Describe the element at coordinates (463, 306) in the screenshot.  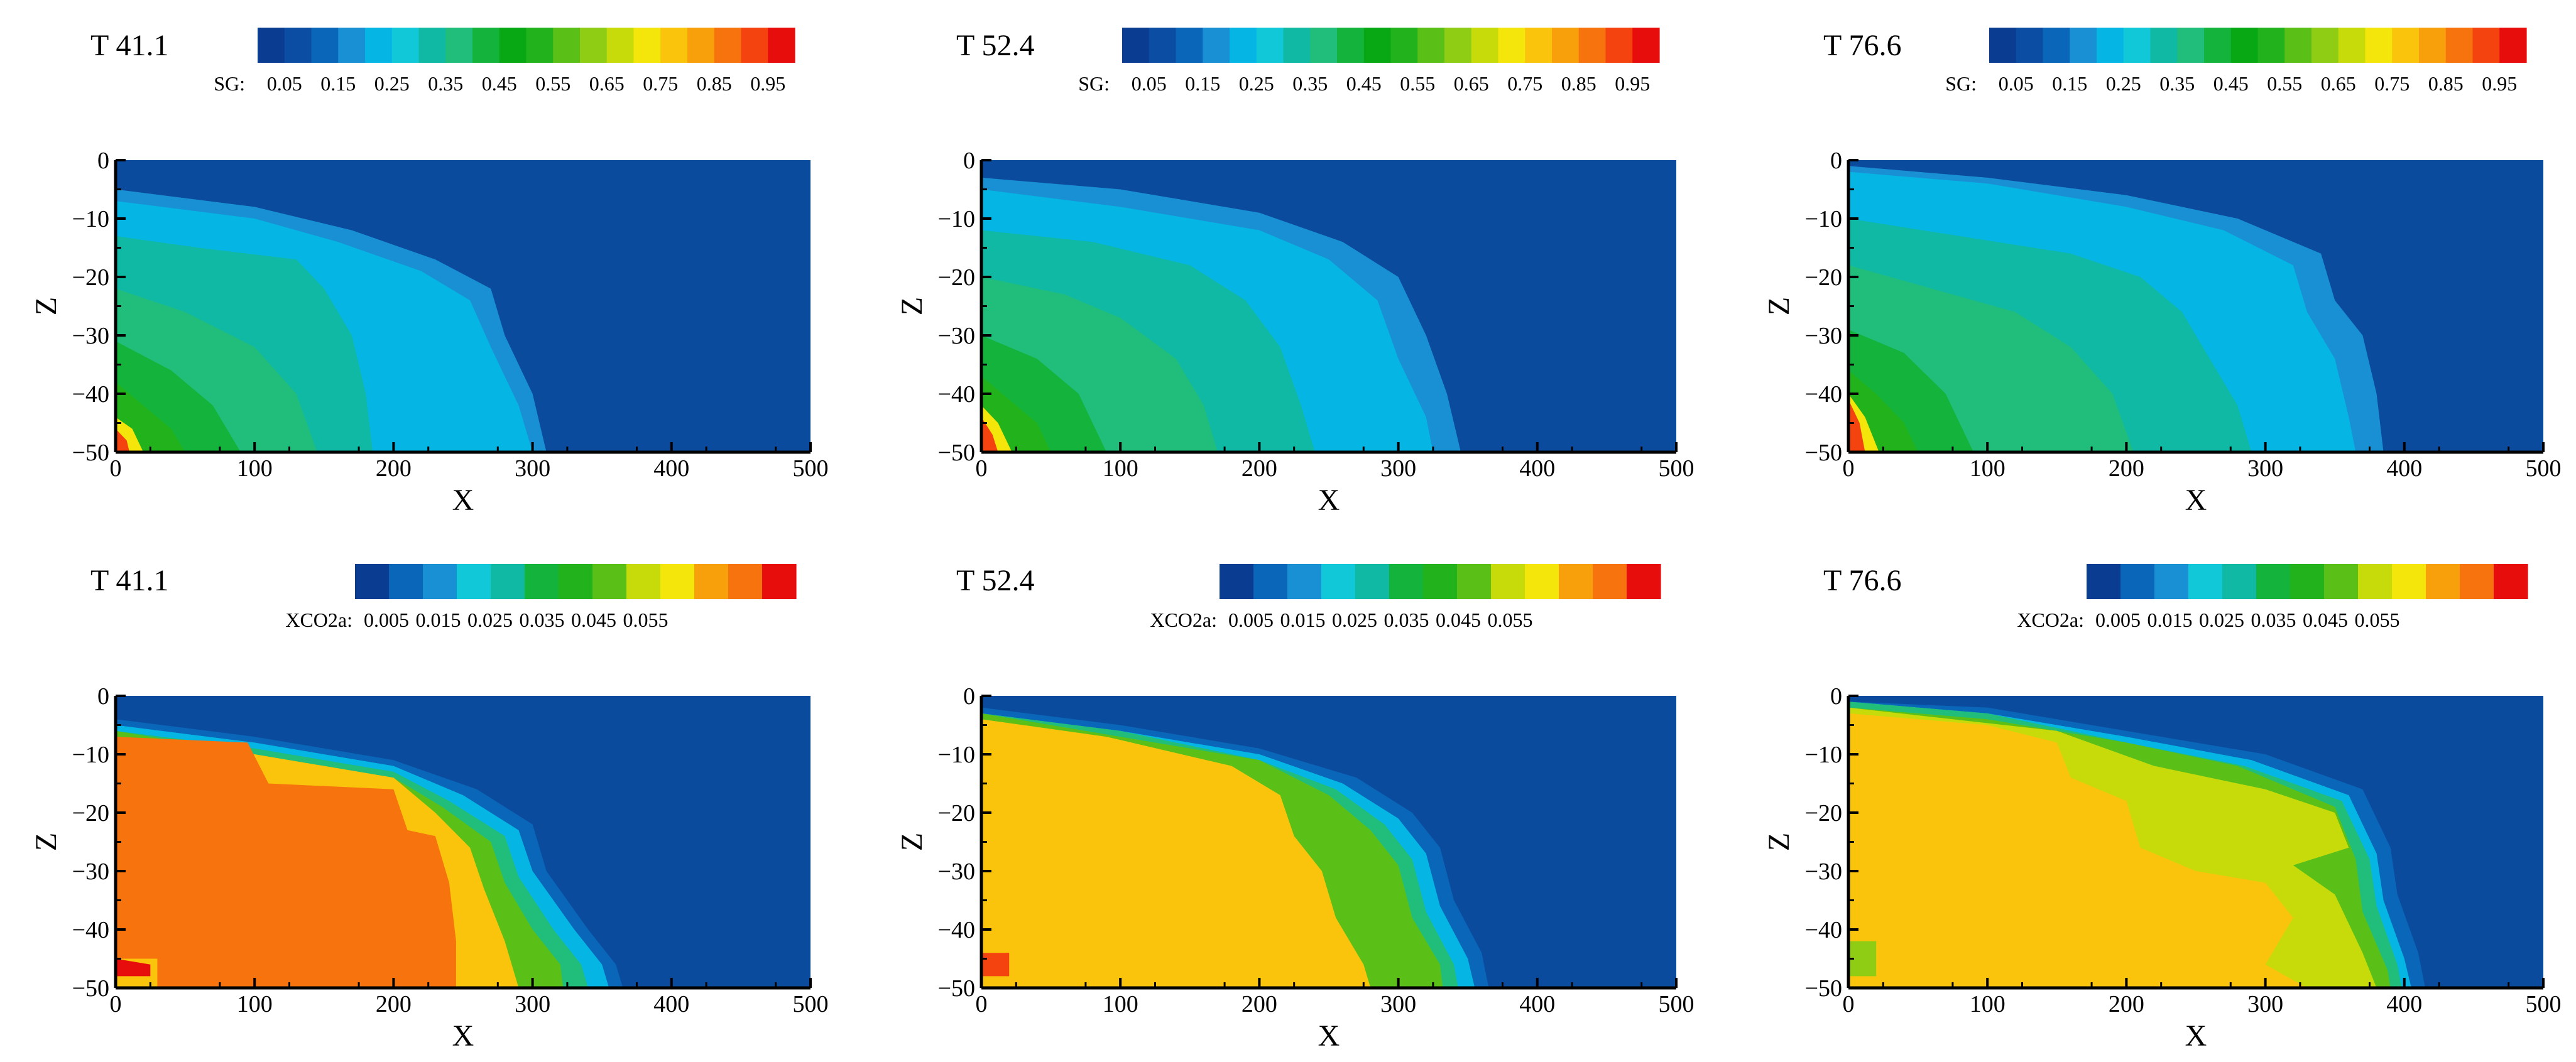
I see `contour-plot` at that location.